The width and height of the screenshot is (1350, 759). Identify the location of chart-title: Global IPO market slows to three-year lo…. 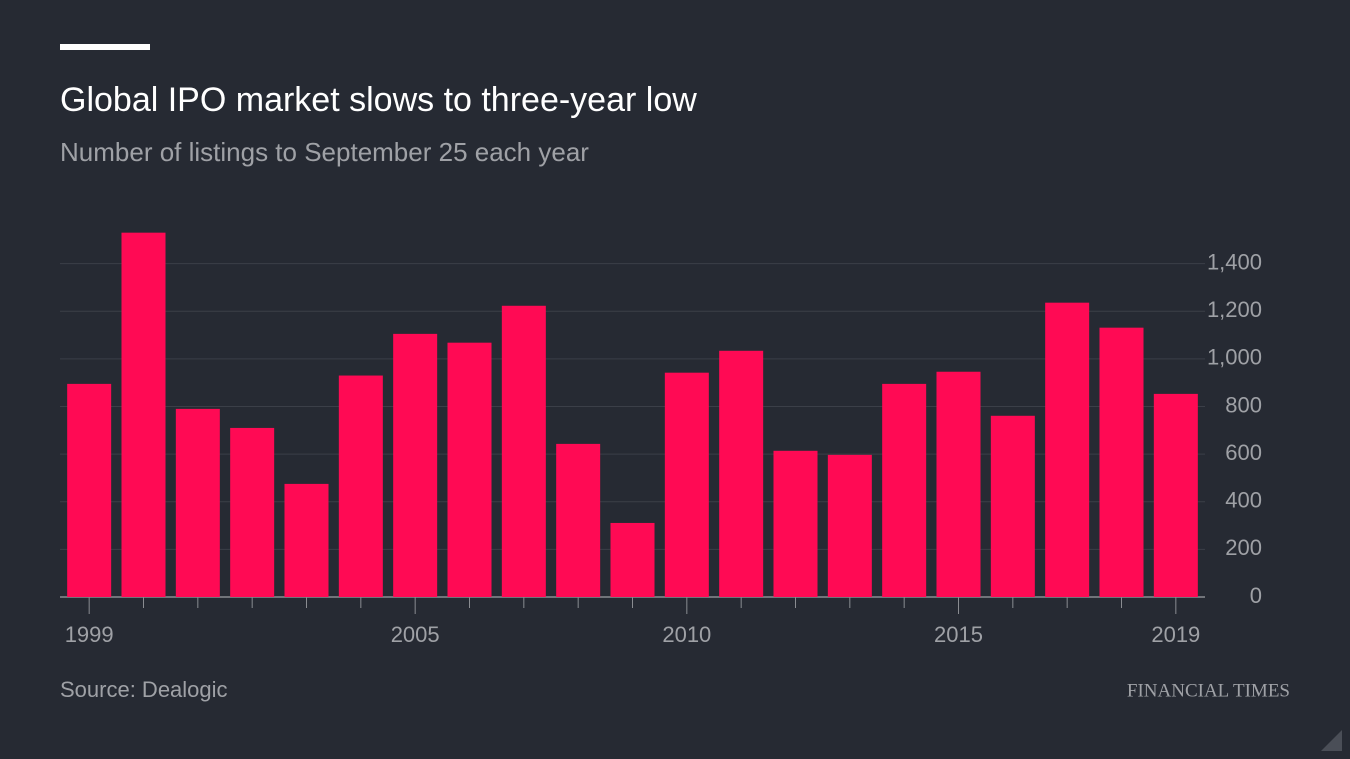
(378, 100).